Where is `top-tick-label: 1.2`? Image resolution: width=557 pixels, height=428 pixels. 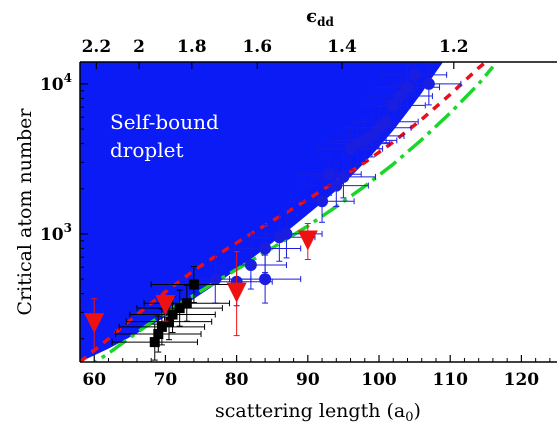
top-tick-label: 1.2 is located at coordinates (454, 47).